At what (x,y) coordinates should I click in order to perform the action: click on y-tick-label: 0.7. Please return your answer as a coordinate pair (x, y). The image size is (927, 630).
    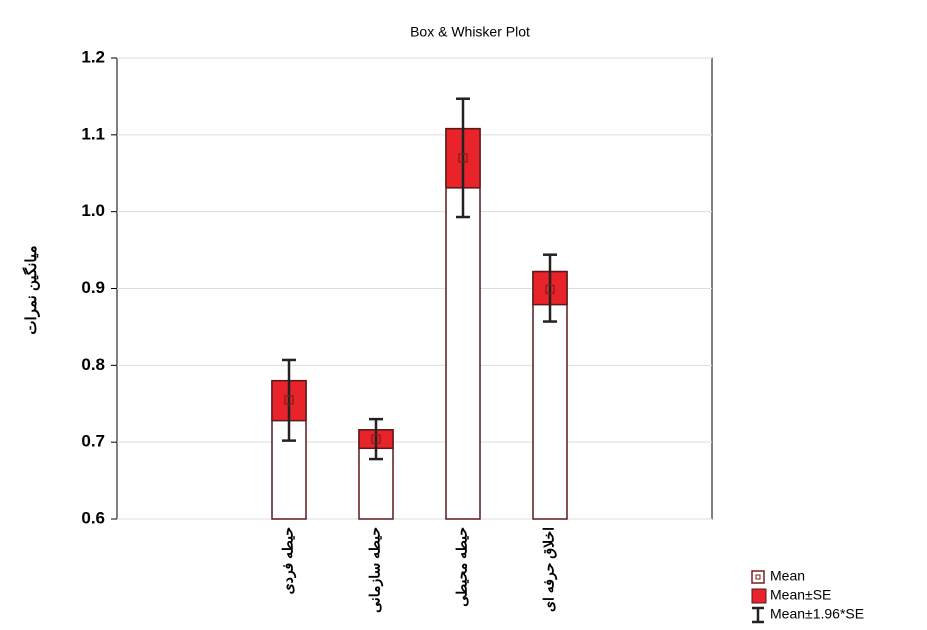
    Looking at the image, I should click on (93, 441).